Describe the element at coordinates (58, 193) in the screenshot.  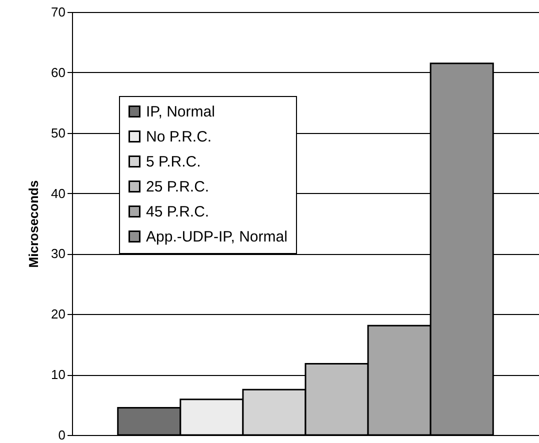
I see `y-tick-label: 40` at that location.